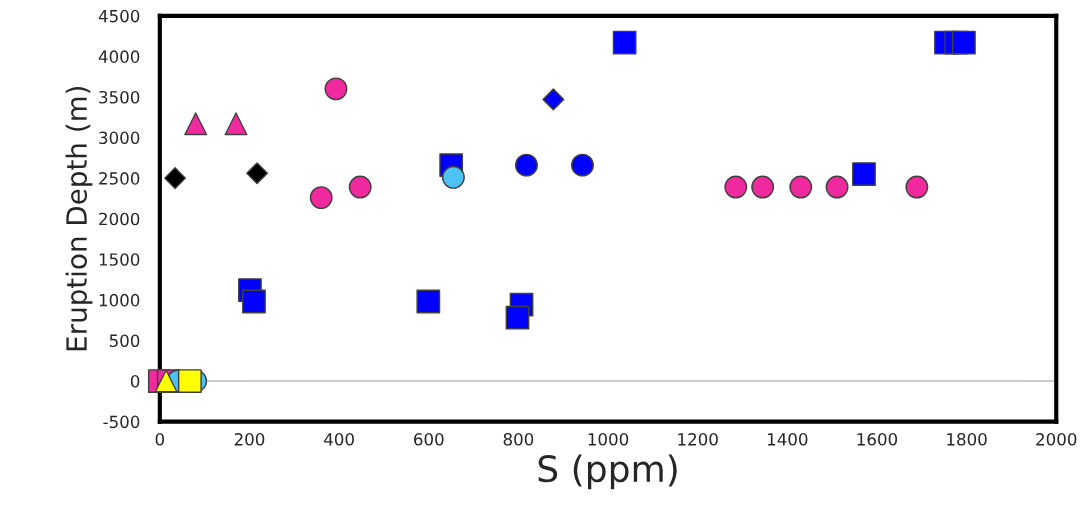 Image resolution: width=1080 pixels, height=527 pixels. I want to click on x-tick-label: 1400, so click(787, 439).